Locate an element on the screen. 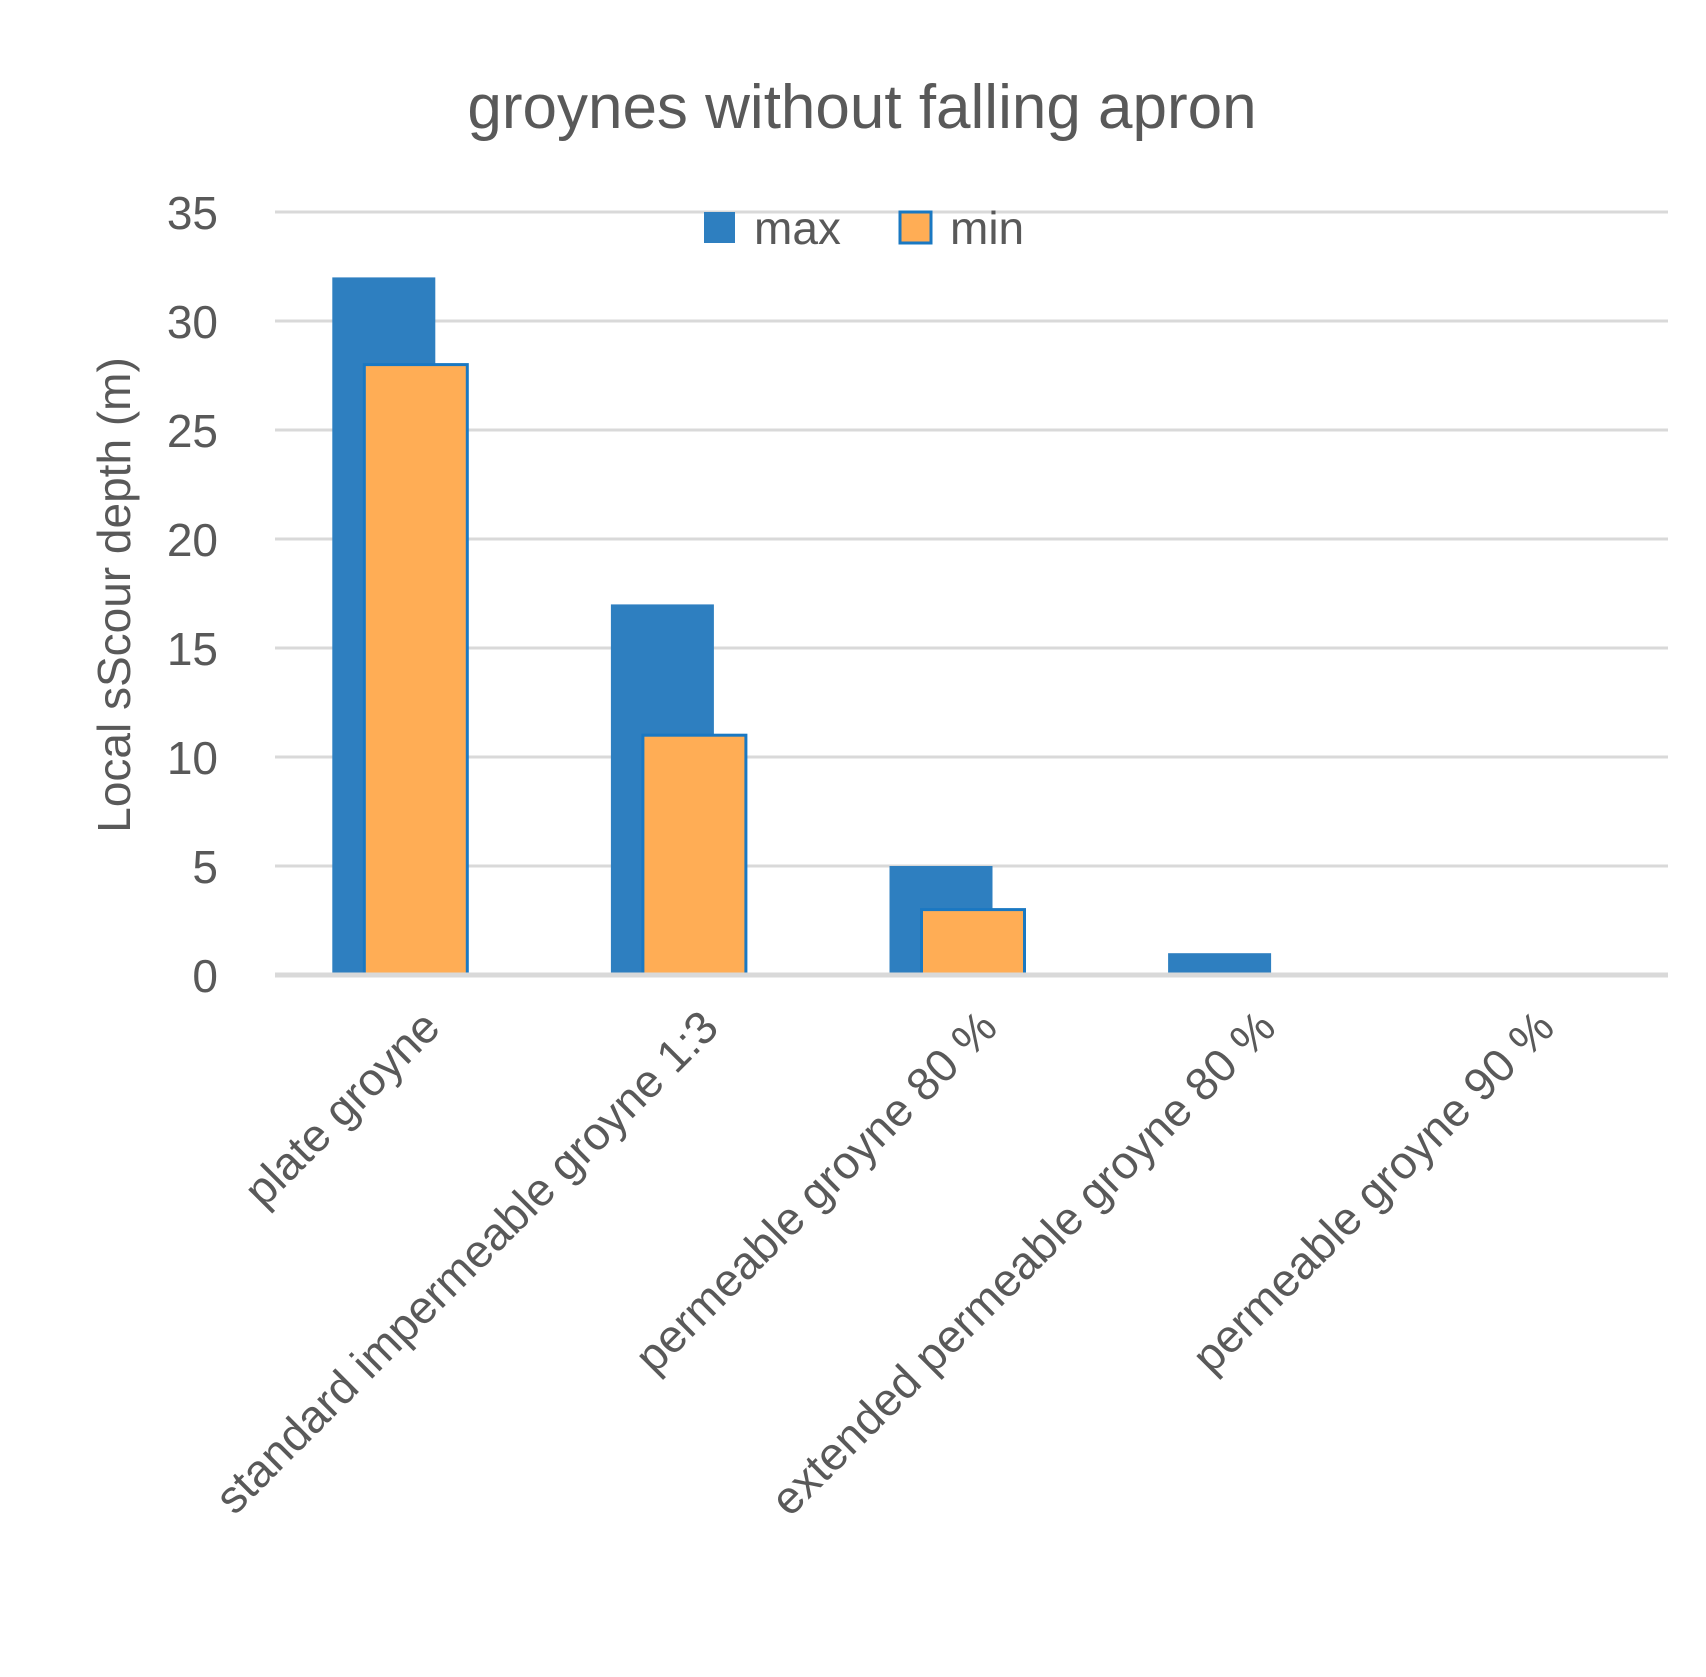 Image resolution: width=1706 pixels, height=1677 pixels. chart-title: groynes without falling apron is located at coordinates (861, 107).